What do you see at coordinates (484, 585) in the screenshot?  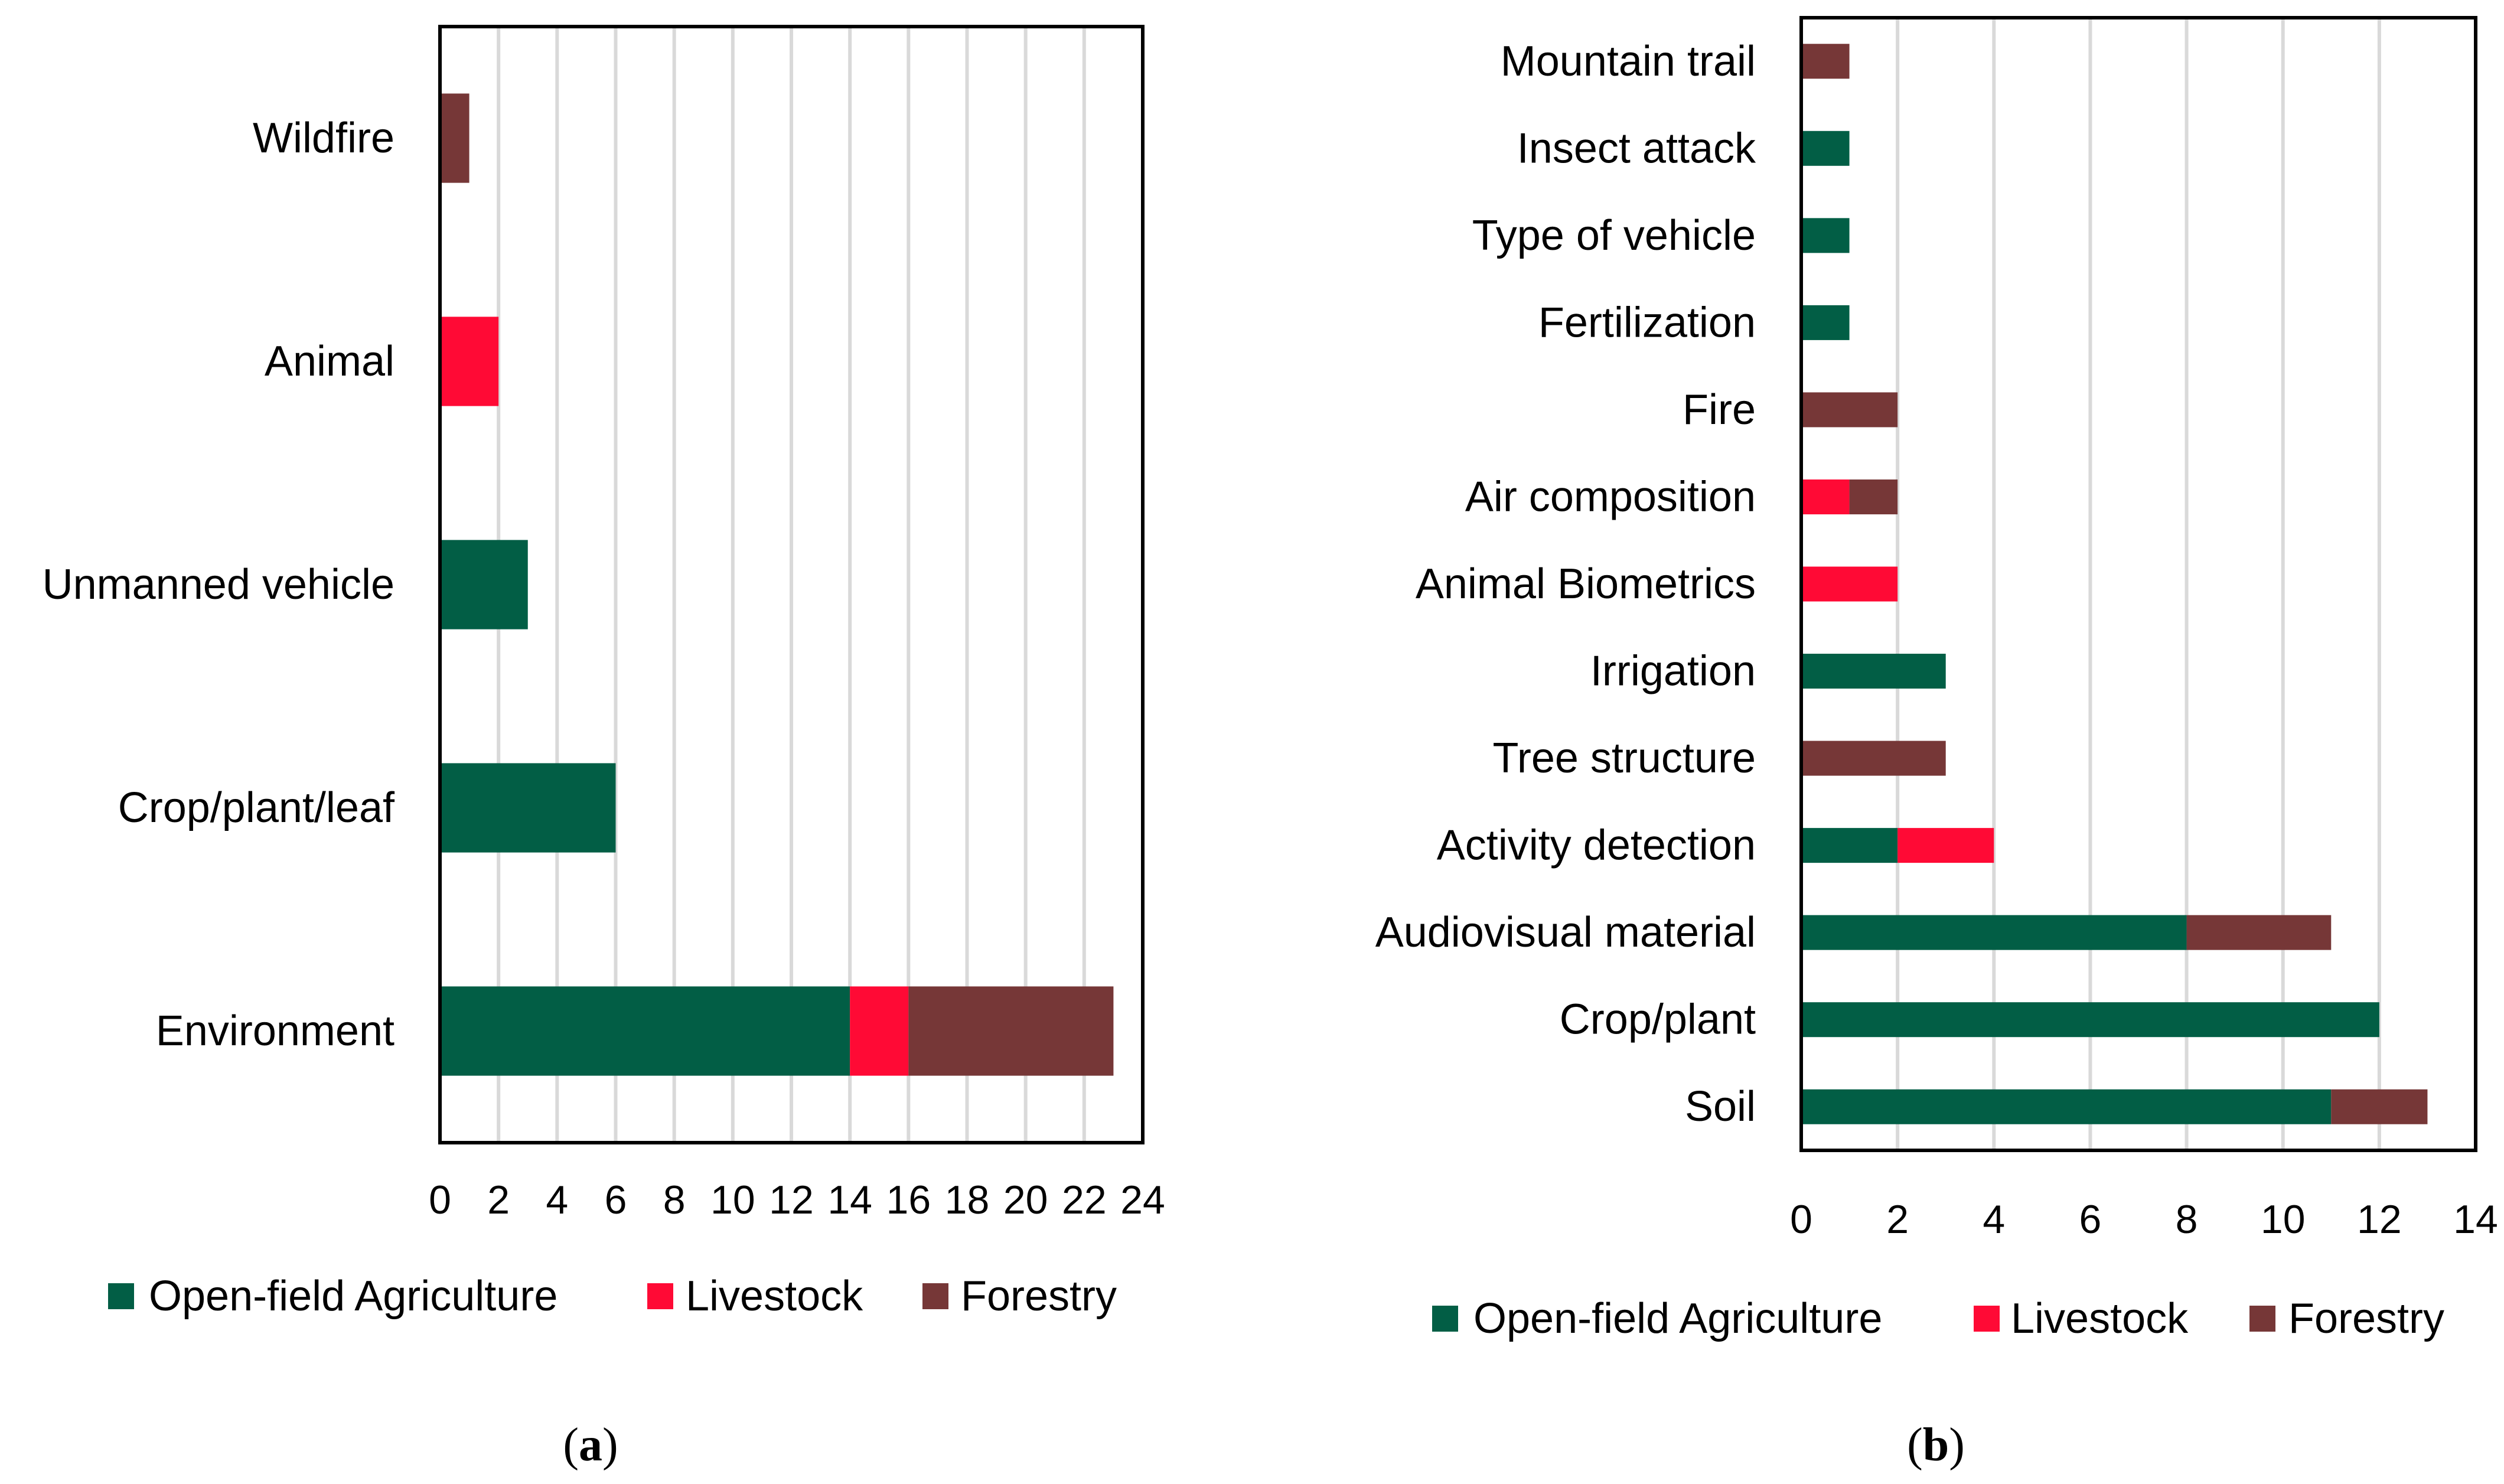 I see `chart-a-bar-unmanned-vehicle-open-field-agriculture` at bounding box center [484, 585].